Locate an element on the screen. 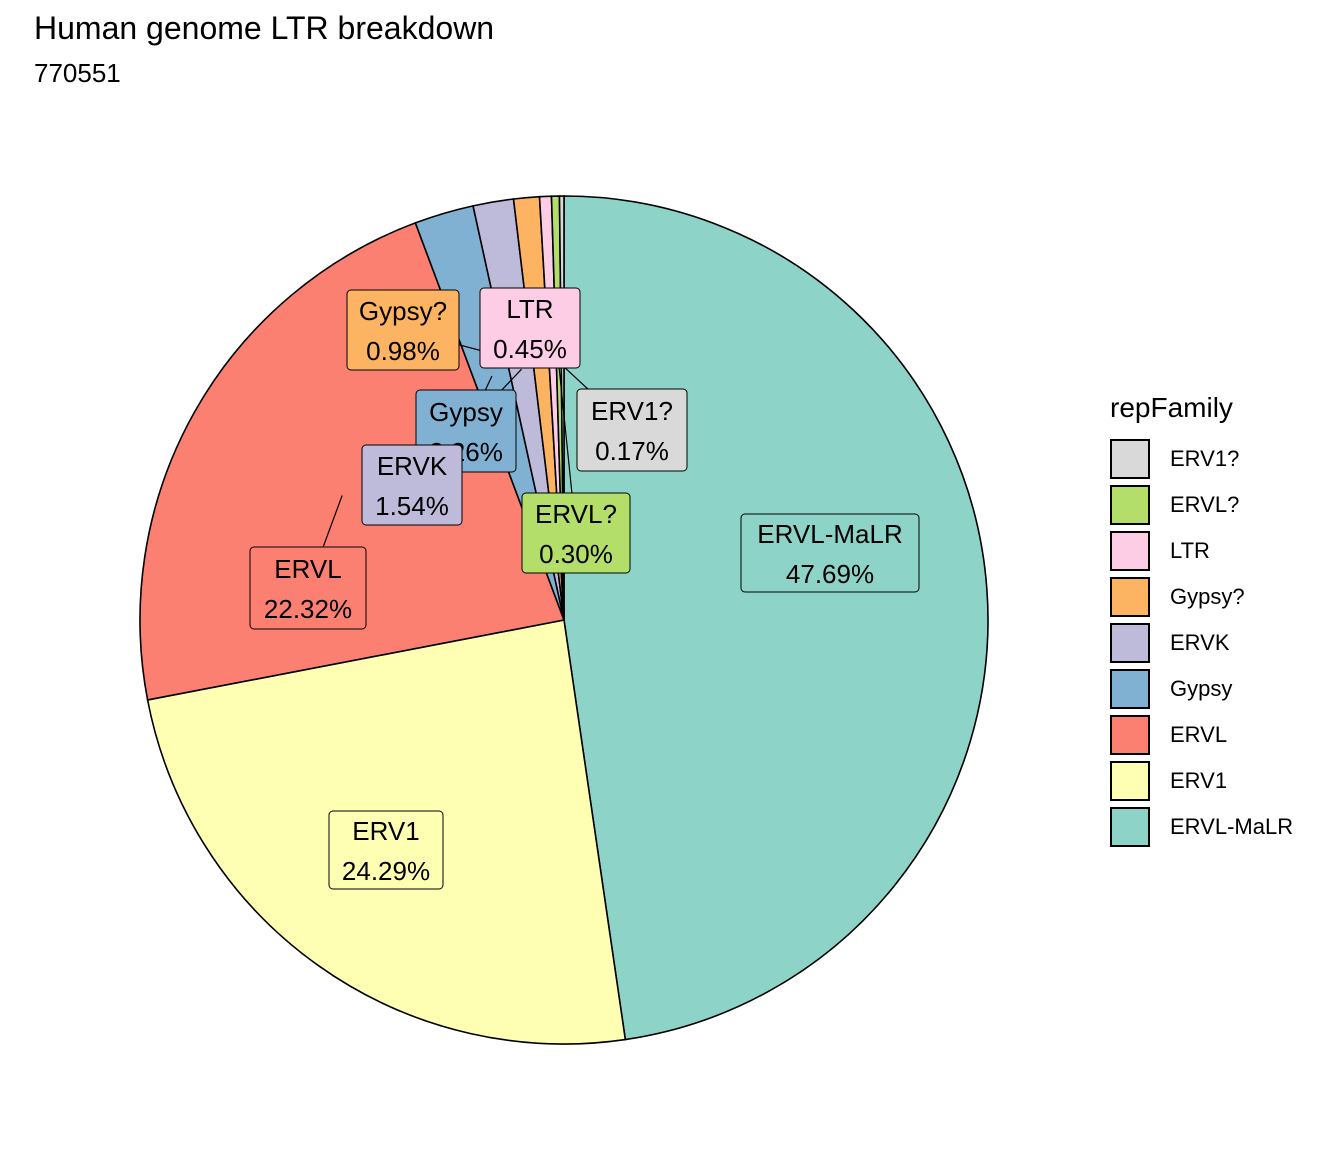  legend-item-erv1: ERV1 is located at coordinates (1201, 781).